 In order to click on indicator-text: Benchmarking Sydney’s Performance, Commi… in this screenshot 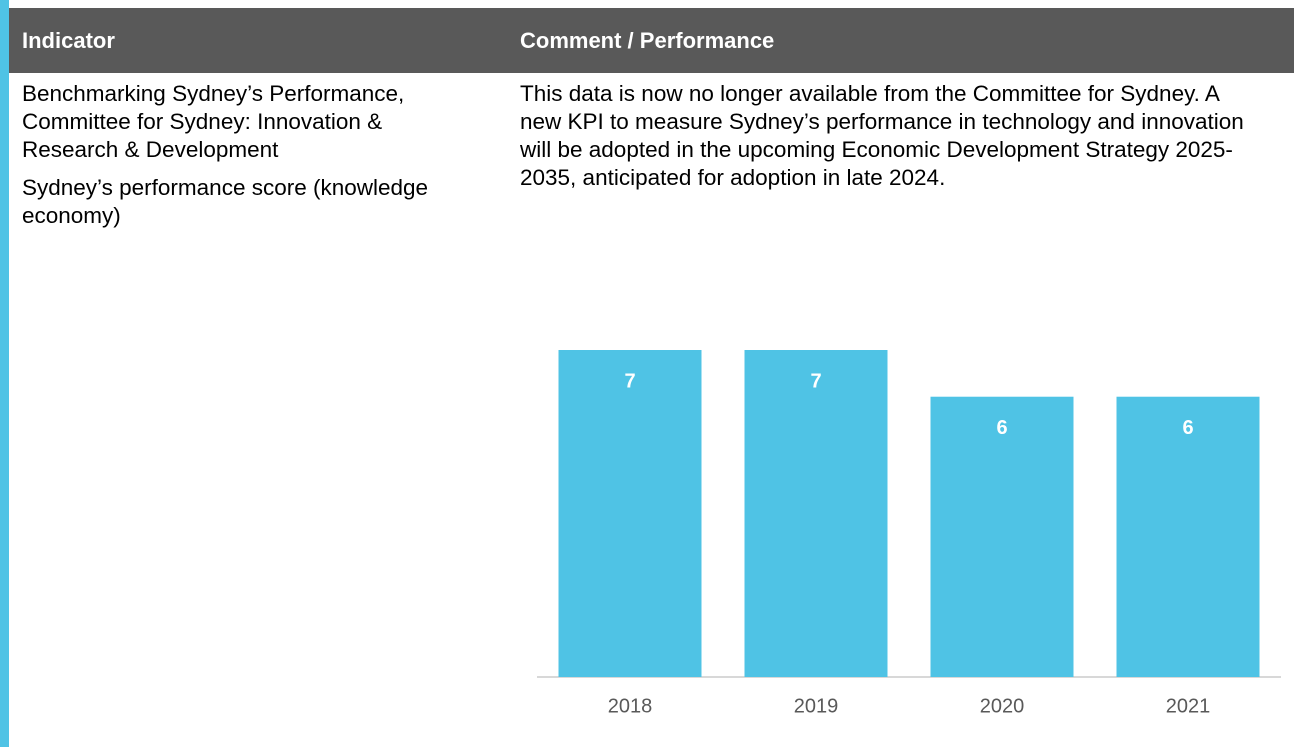, I will do `click(213, 121)`.